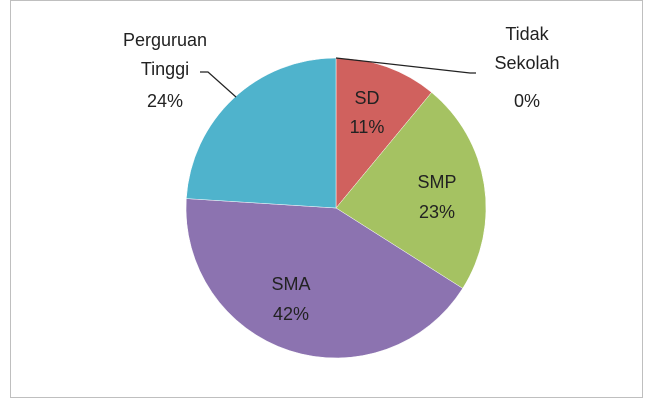 This screenshot has height=408, width=653. I want to click on value-label: 11%, so click(367, 127).